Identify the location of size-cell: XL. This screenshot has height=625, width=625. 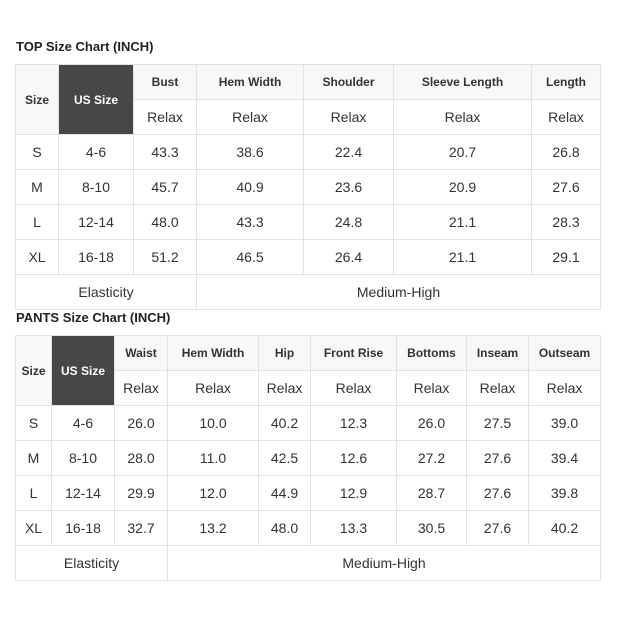
(37, 257).